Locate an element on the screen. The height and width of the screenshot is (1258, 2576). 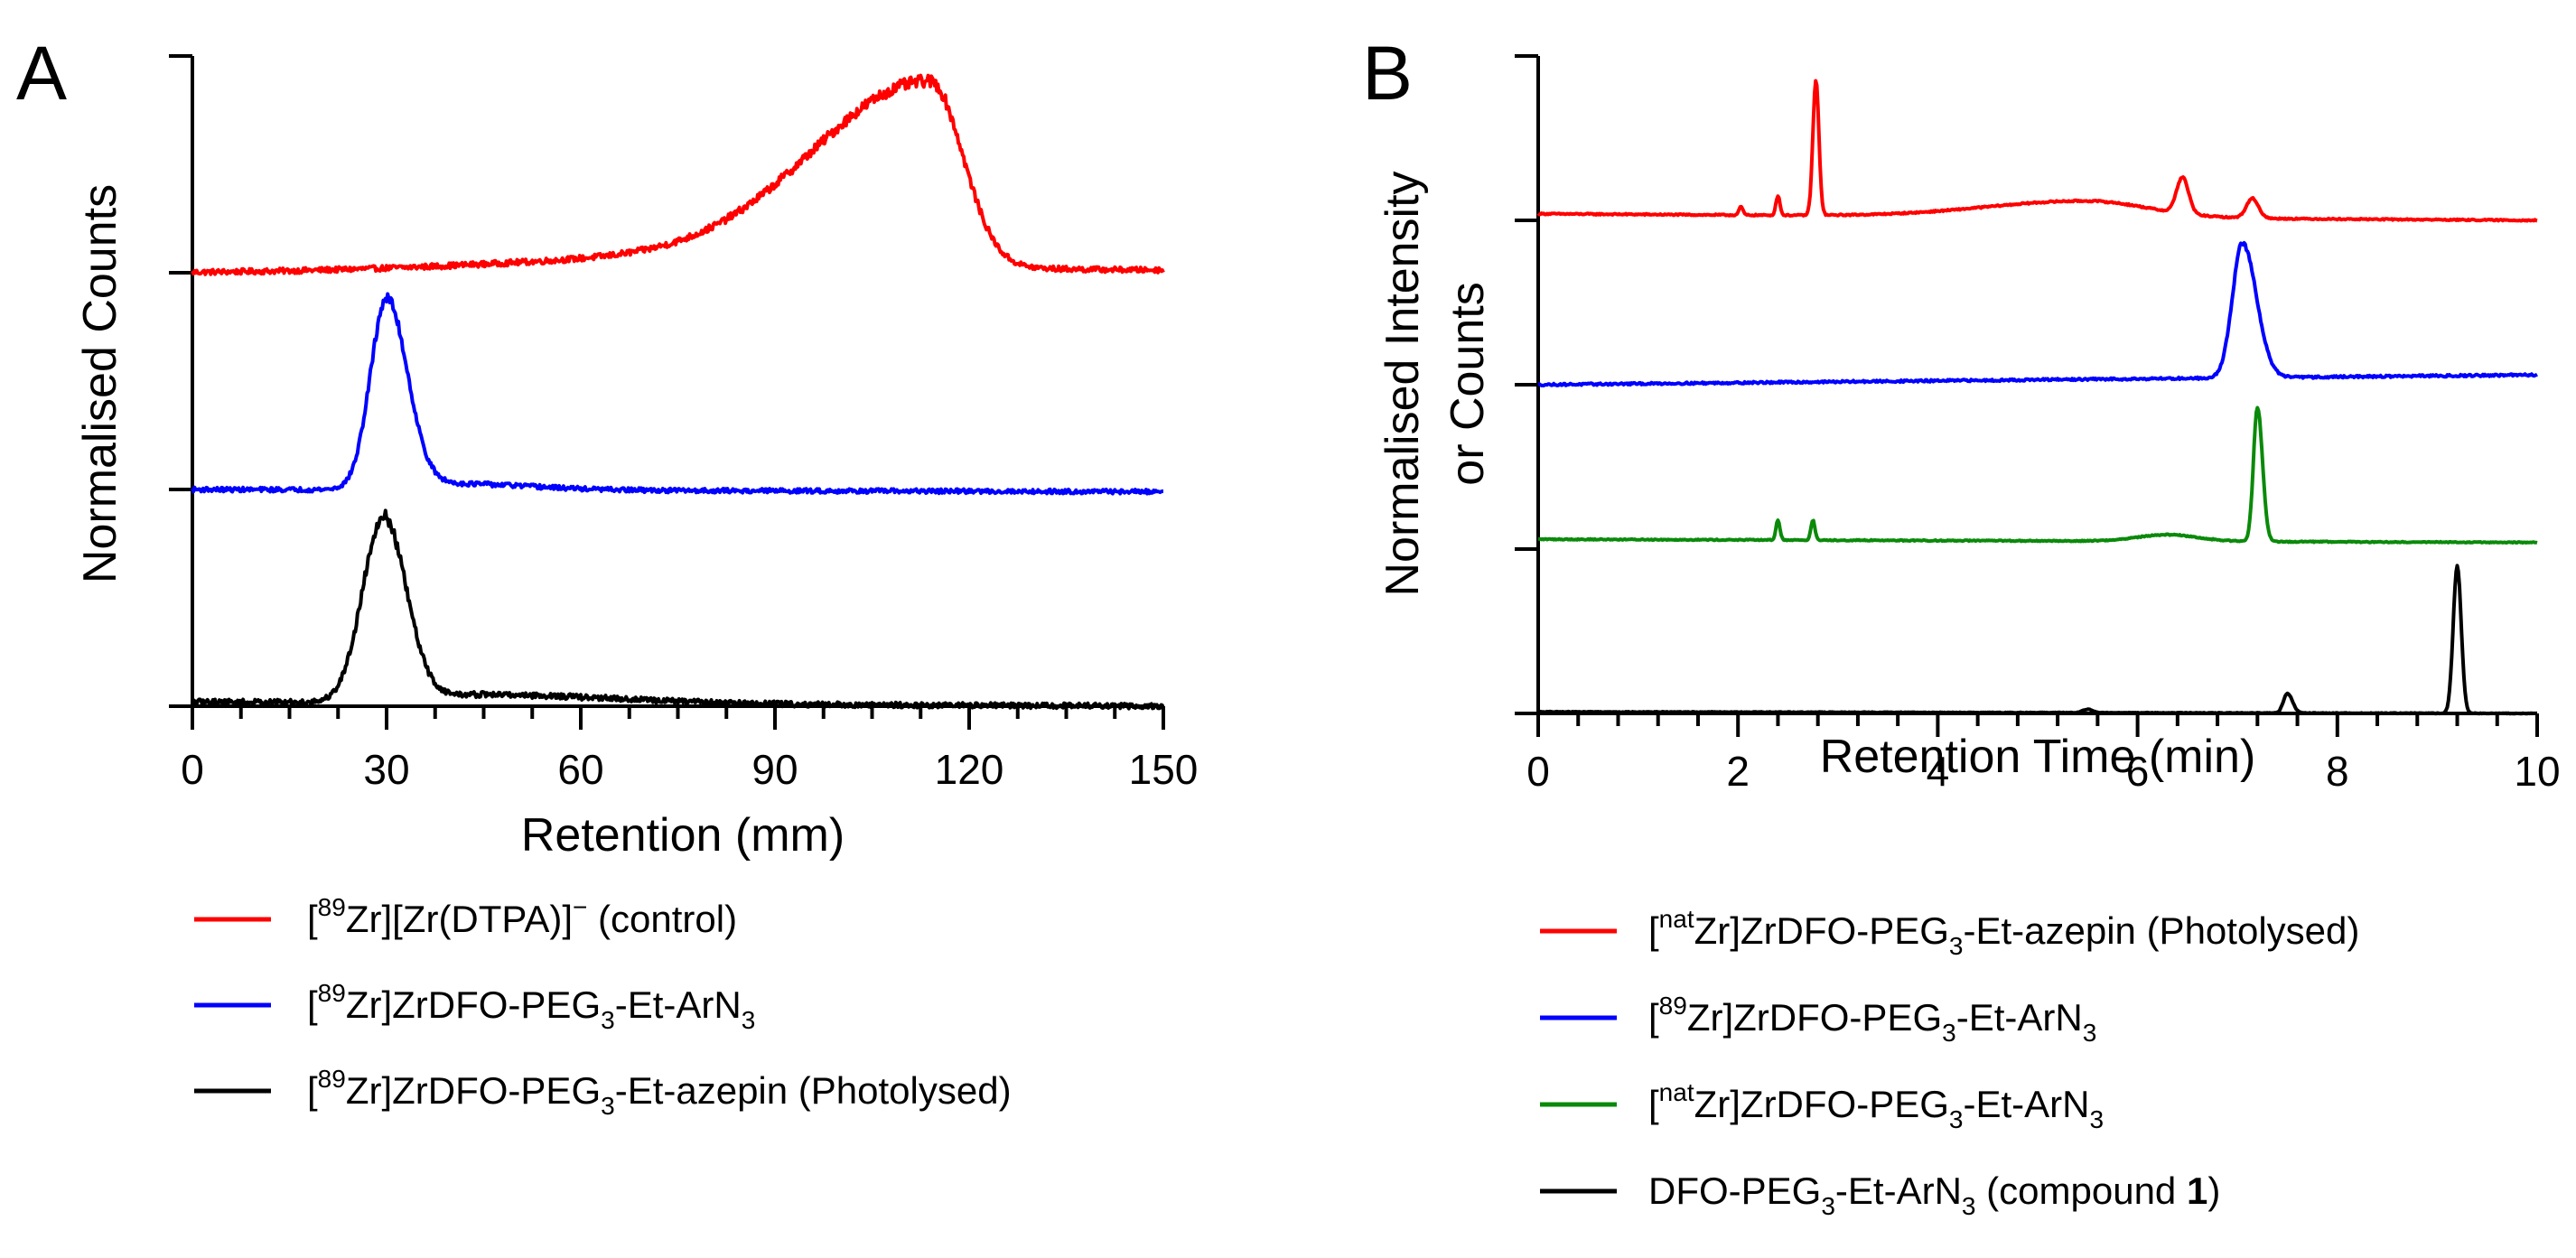
x-tick-label: 60 is located at coordinates (580, 769).